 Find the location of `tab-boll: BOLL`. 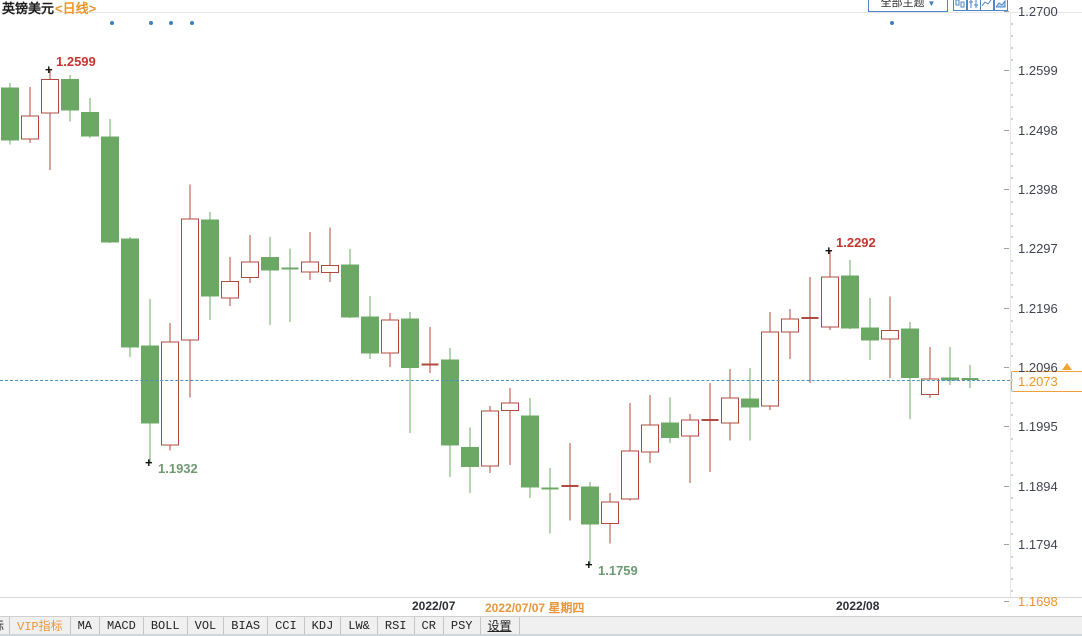

tab-boll: BOLL is located at coordinates (166, 625).